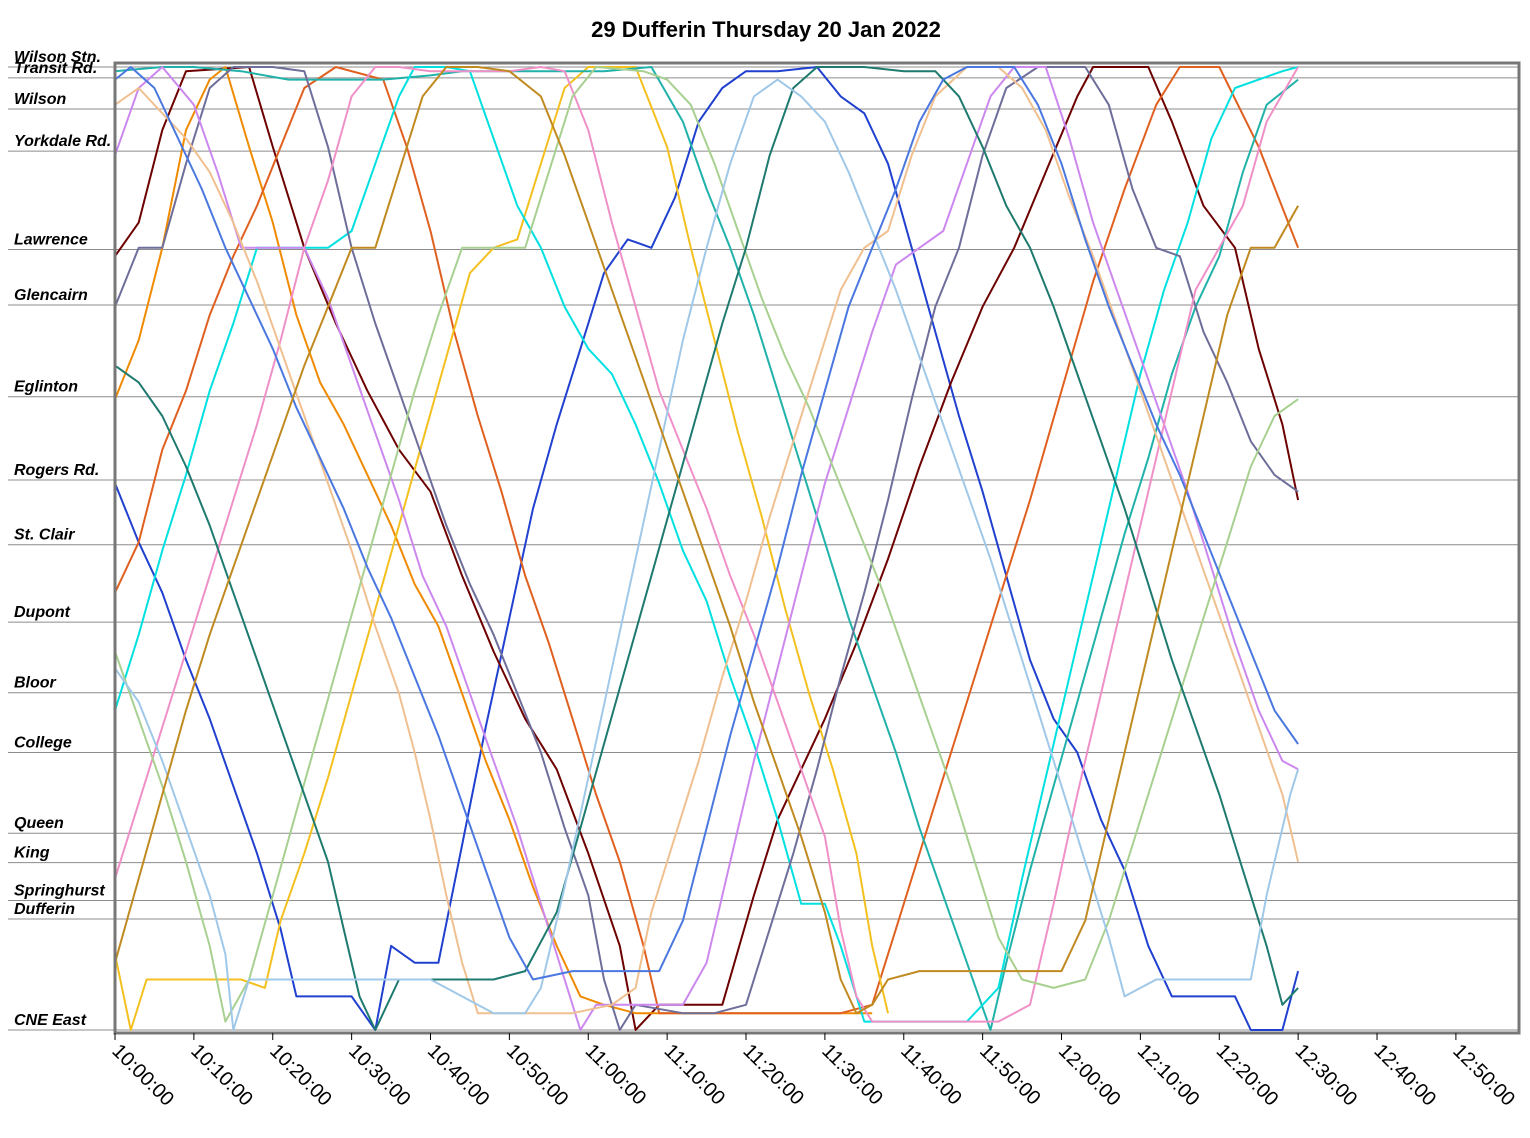 The image size is (1530, 1138). Describe the element at coordinates (221, 1075) in the screenshot. I see `x-tick-label: 10:10:00` at that location.